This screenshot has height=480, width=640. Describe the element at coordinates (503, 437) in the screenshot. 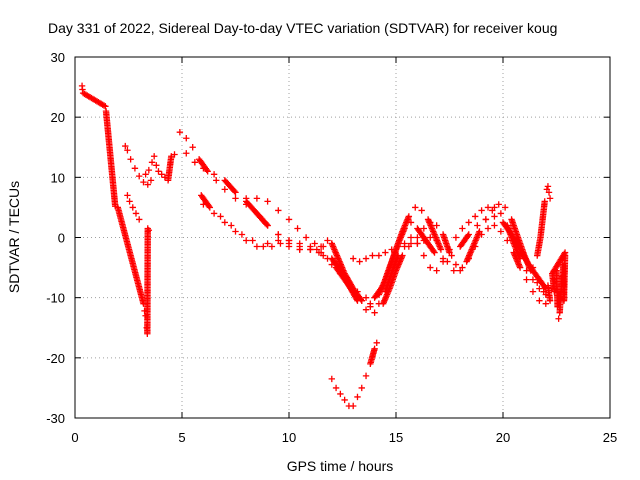

I see `x-tick-label: 20` at that location.